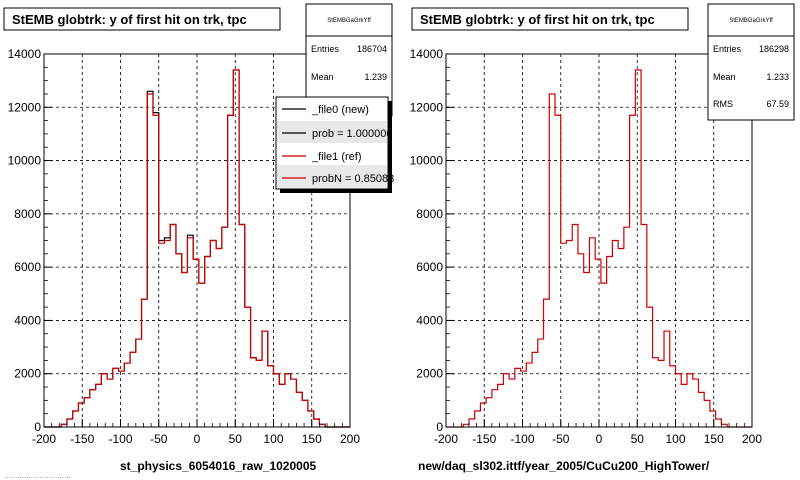 The width and height of the screenshot is (800, 480). I want to click on left-stats-name: StEMBGaGrkYff, so click(349, 21).